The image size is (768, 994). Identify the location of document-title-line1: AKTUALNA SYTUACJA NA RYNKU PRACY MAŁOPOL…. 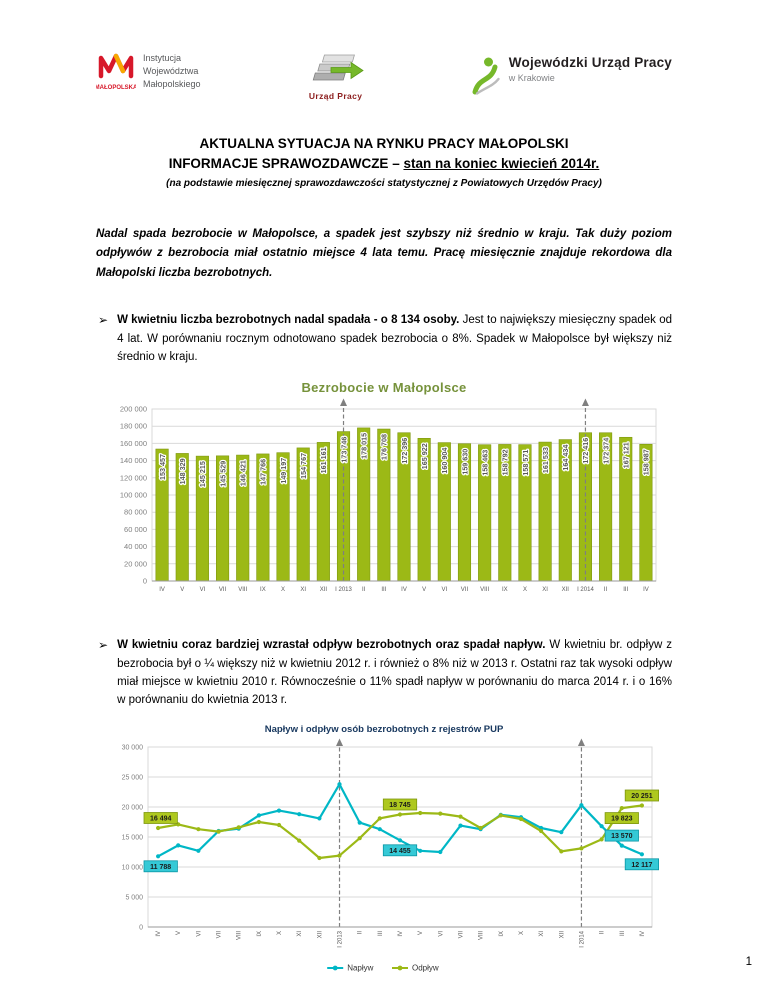
(384, 143).